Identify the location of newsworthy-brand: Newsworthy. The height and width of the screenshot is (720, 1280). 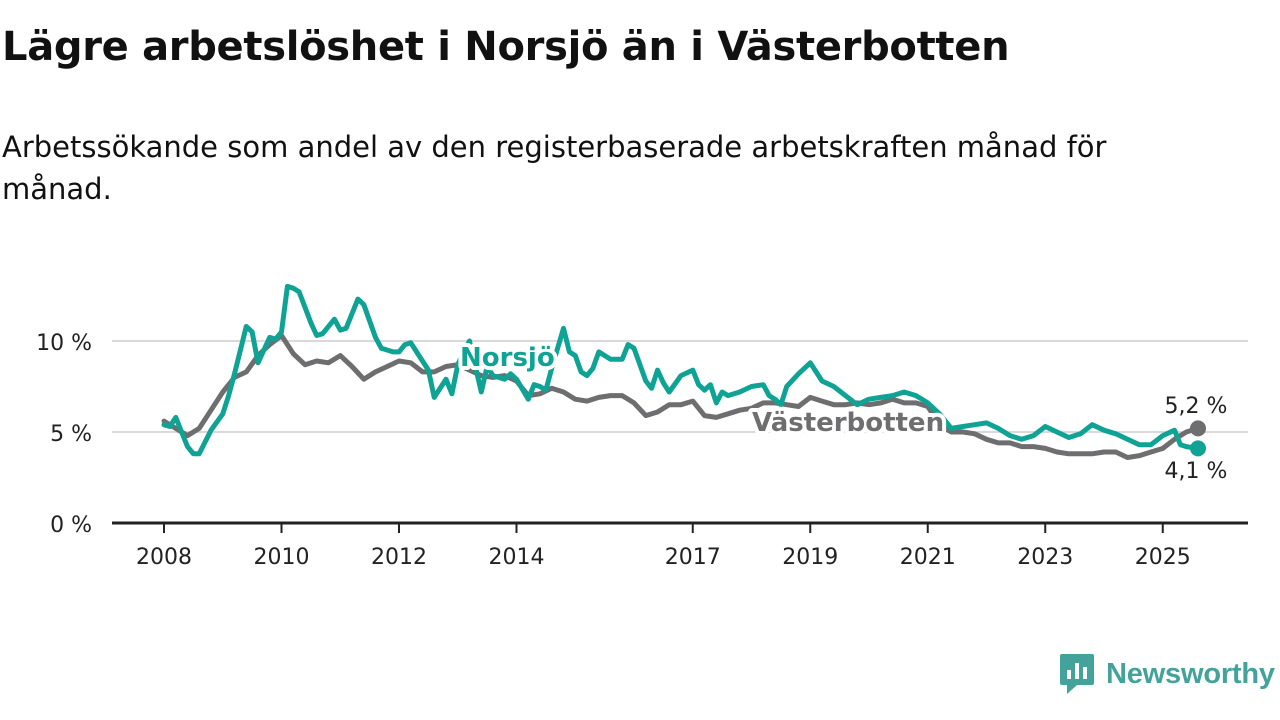
(1167, 674).